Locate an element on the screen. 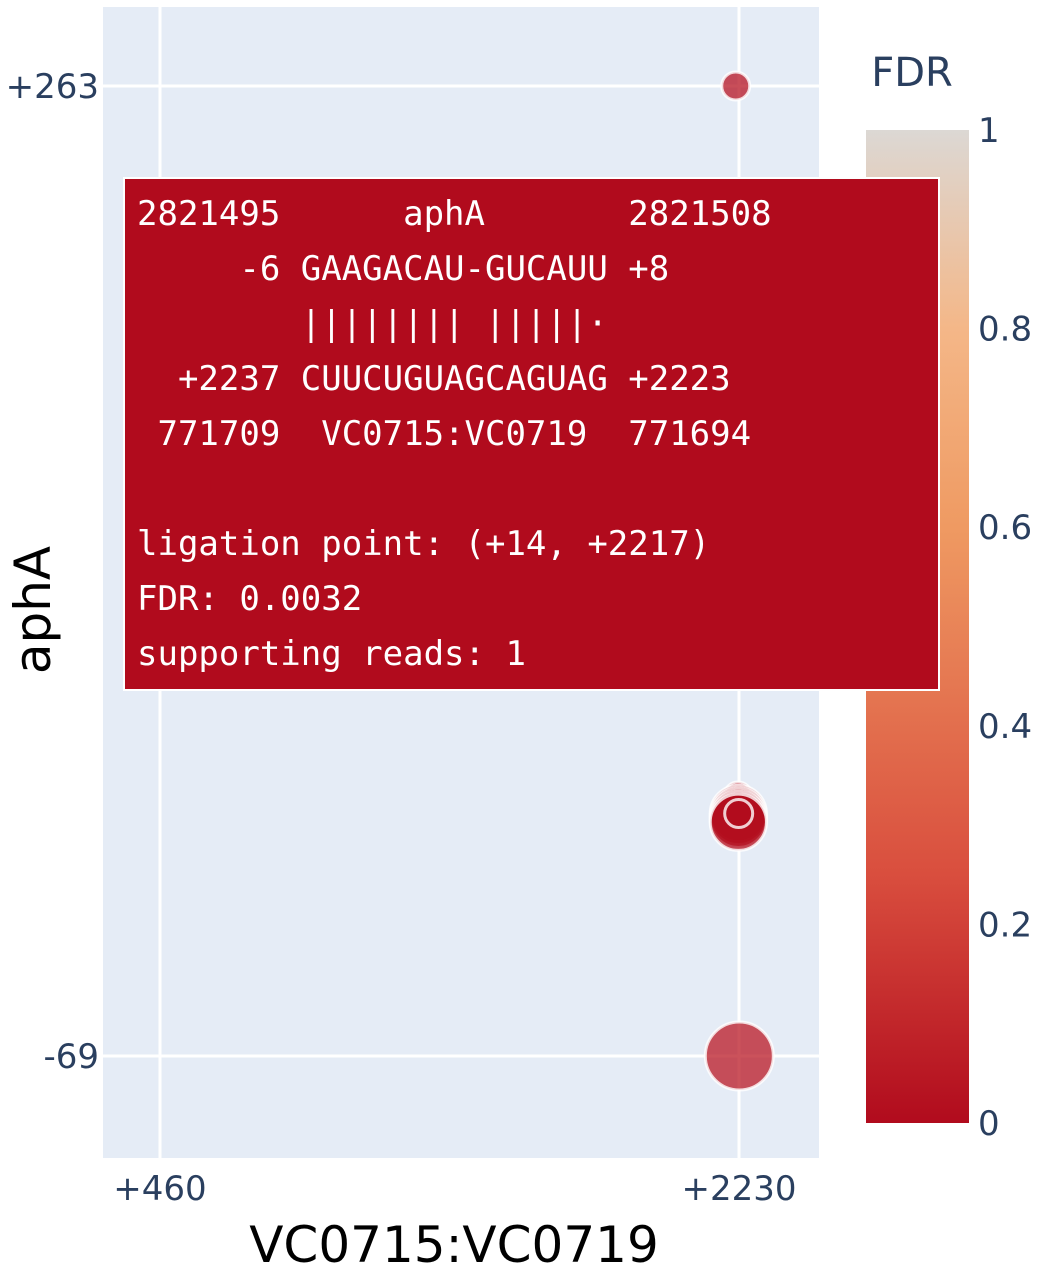 The width and height of the screenshot is (1044, 1264). hover-line-8: supporting reads: 1 is located at coordinates (331, 654).